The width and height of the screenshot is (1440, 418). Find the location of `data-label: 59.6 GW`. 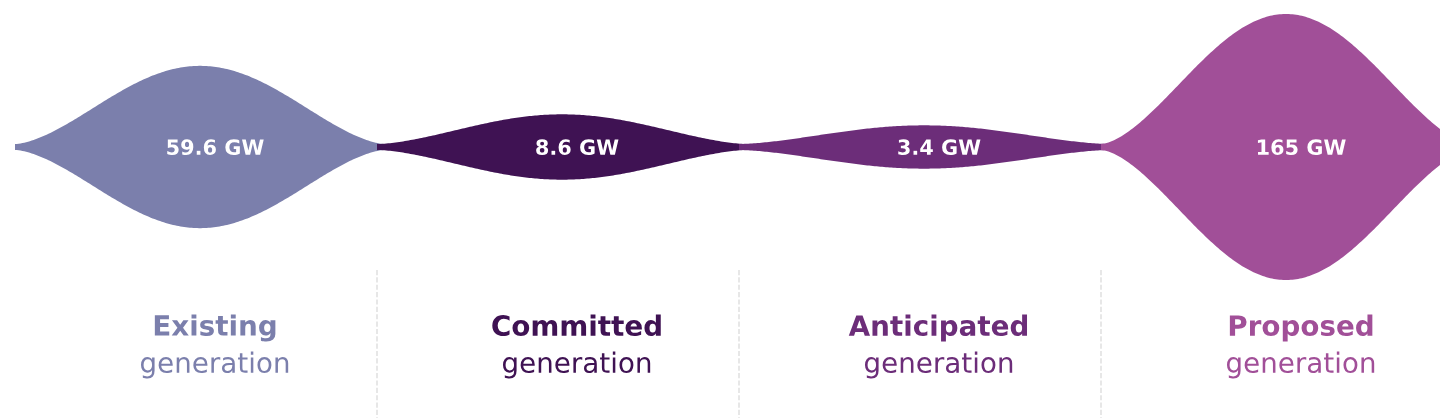

data-label: 59.6 GW is located at coordinates (215, 147).